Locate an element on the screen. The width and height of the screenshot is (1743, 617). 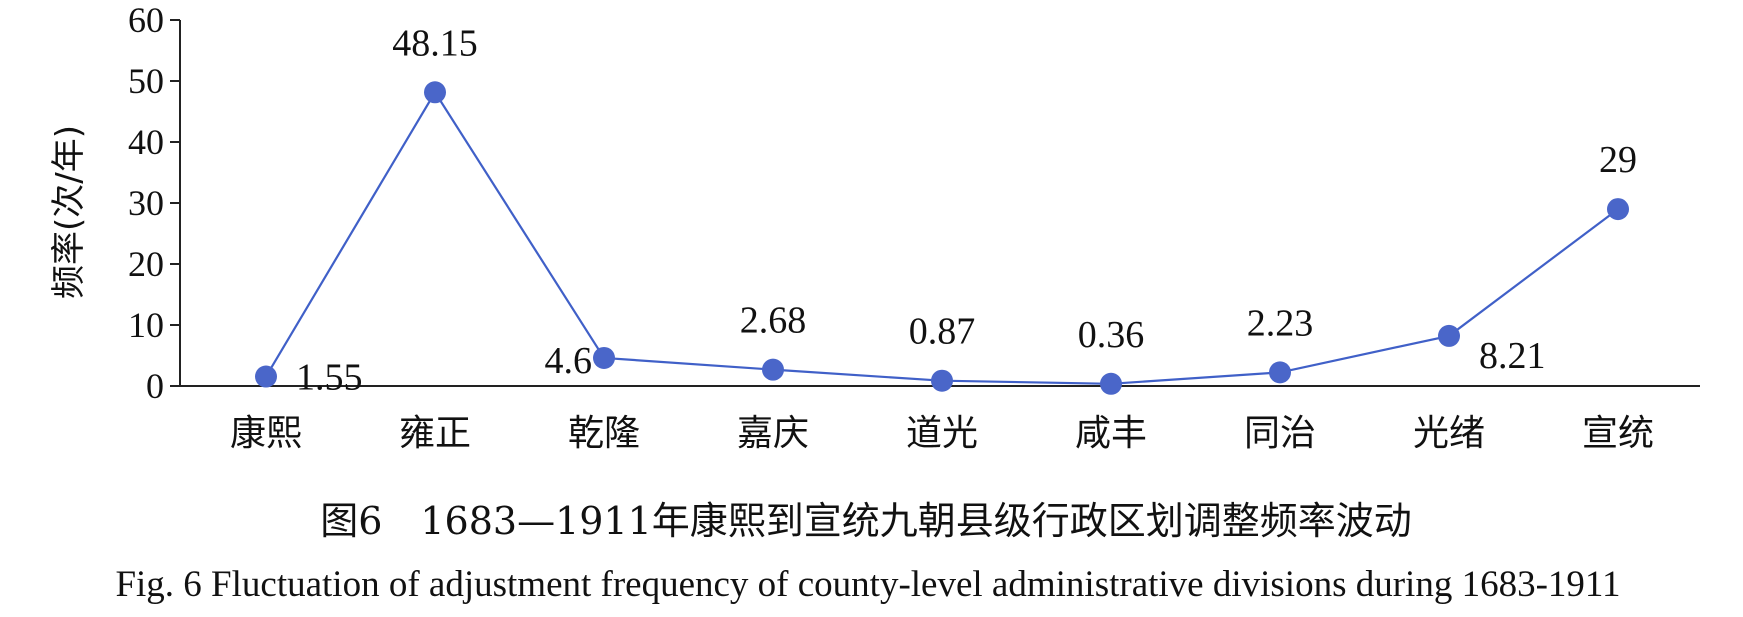
x-axis: 康熙 雍正 乾隆 嘉庆 道光 咸丰 同治 光绪 宣统 is located at coordinates (940, 419).